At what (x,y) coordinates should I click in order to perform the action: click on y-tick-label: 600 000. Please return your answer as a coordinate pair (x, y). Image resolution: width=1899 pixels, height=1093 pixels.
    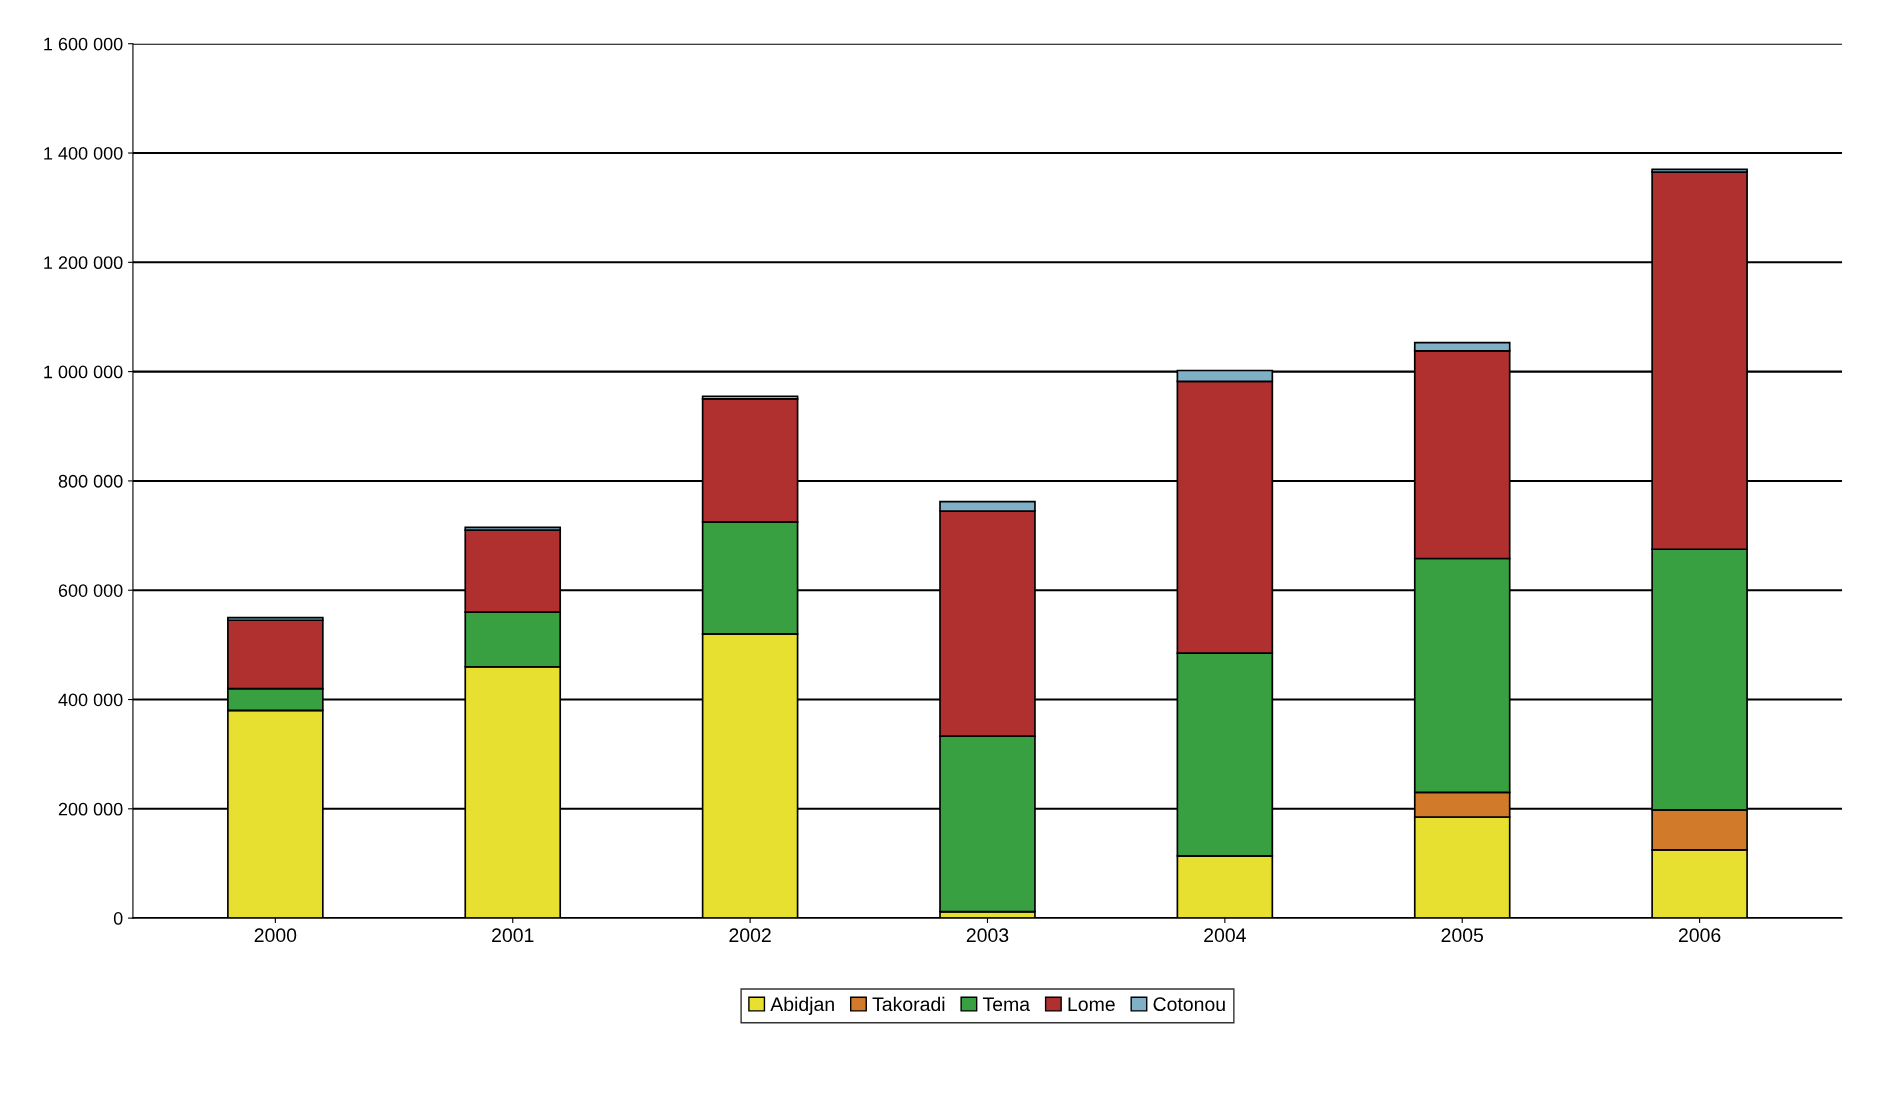
    Looking at the image, I should click on (90, 590).